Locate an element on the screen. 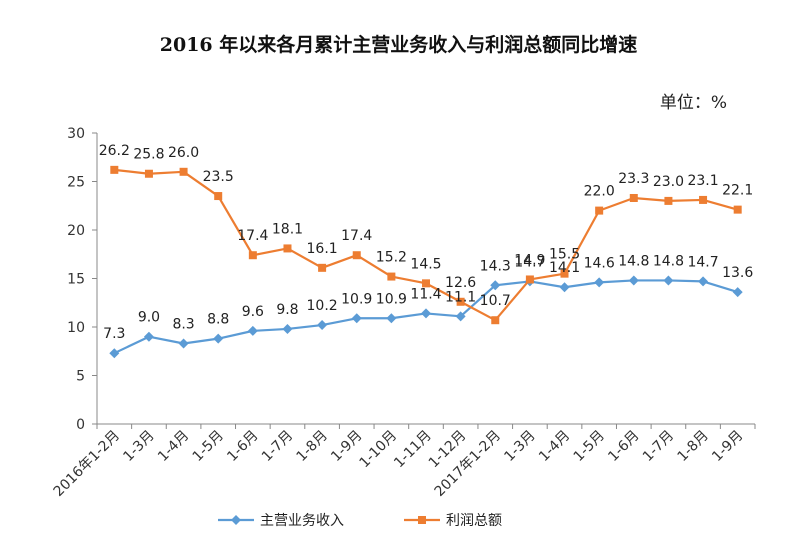  series-2-data-label: 14.5 is located at coordinates (425, 264).